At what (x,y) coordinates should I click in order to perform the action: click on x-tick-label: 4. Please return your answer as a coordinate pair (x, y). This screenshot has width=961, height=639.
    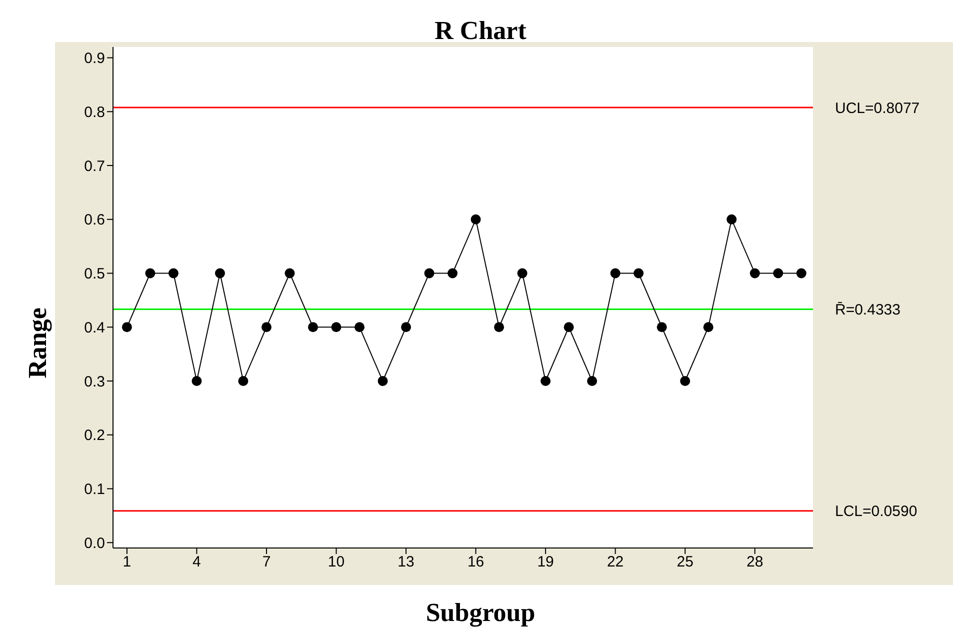
    Looking at the image, I should click on (196, 562).